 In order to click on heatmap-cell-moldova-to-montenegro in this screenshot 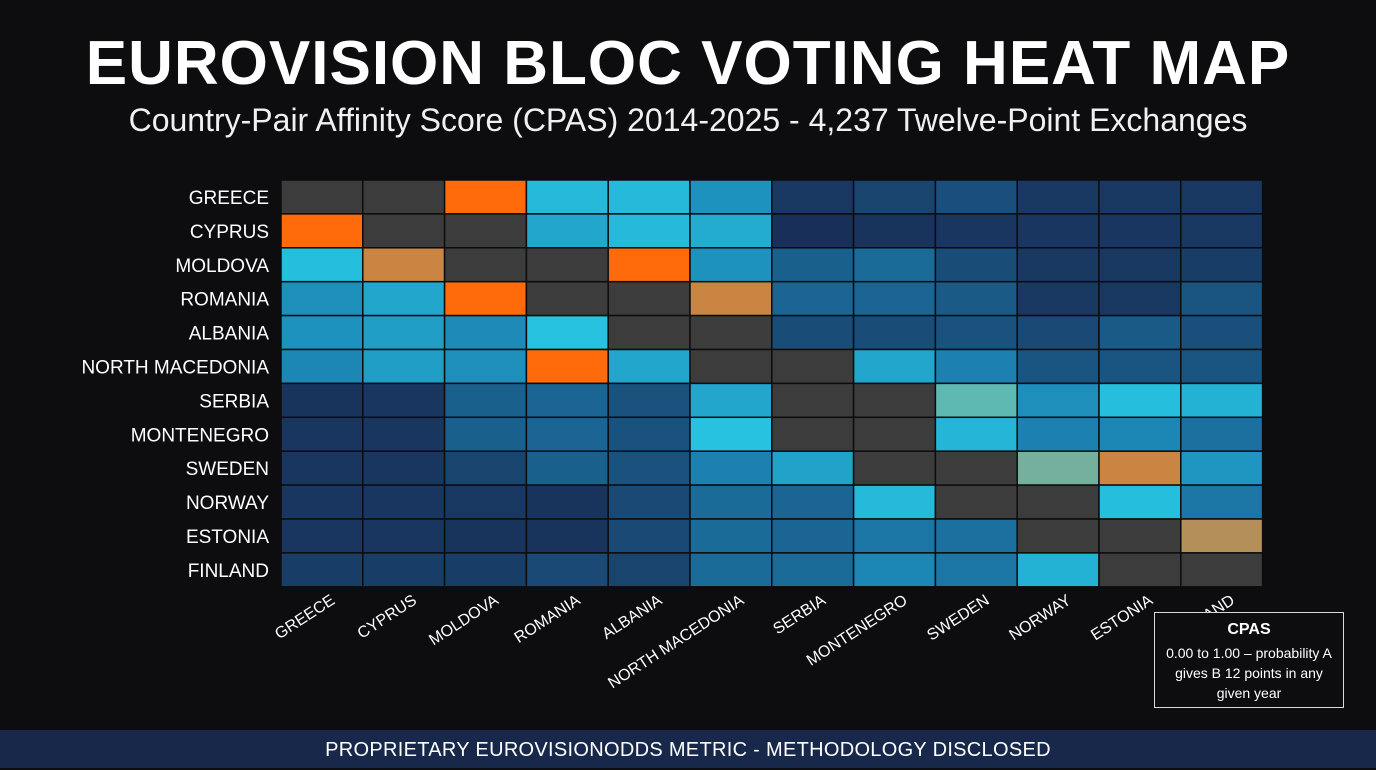, I will do `click(894, 265)`.